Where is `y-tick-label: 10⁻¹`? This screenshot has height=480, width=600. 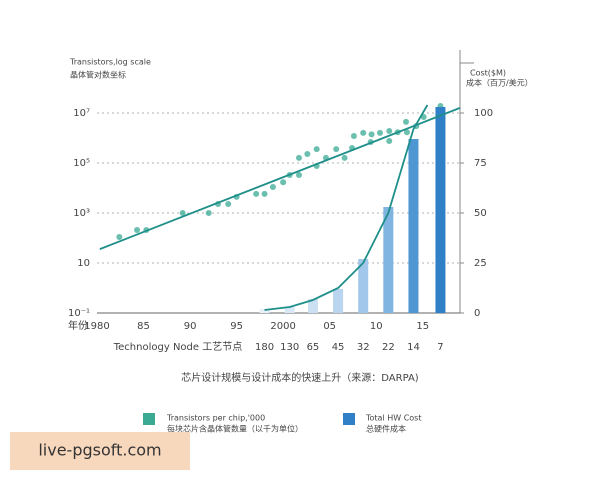 y-tick-label: 10⁻¹ is located at coordinates (79, 313).